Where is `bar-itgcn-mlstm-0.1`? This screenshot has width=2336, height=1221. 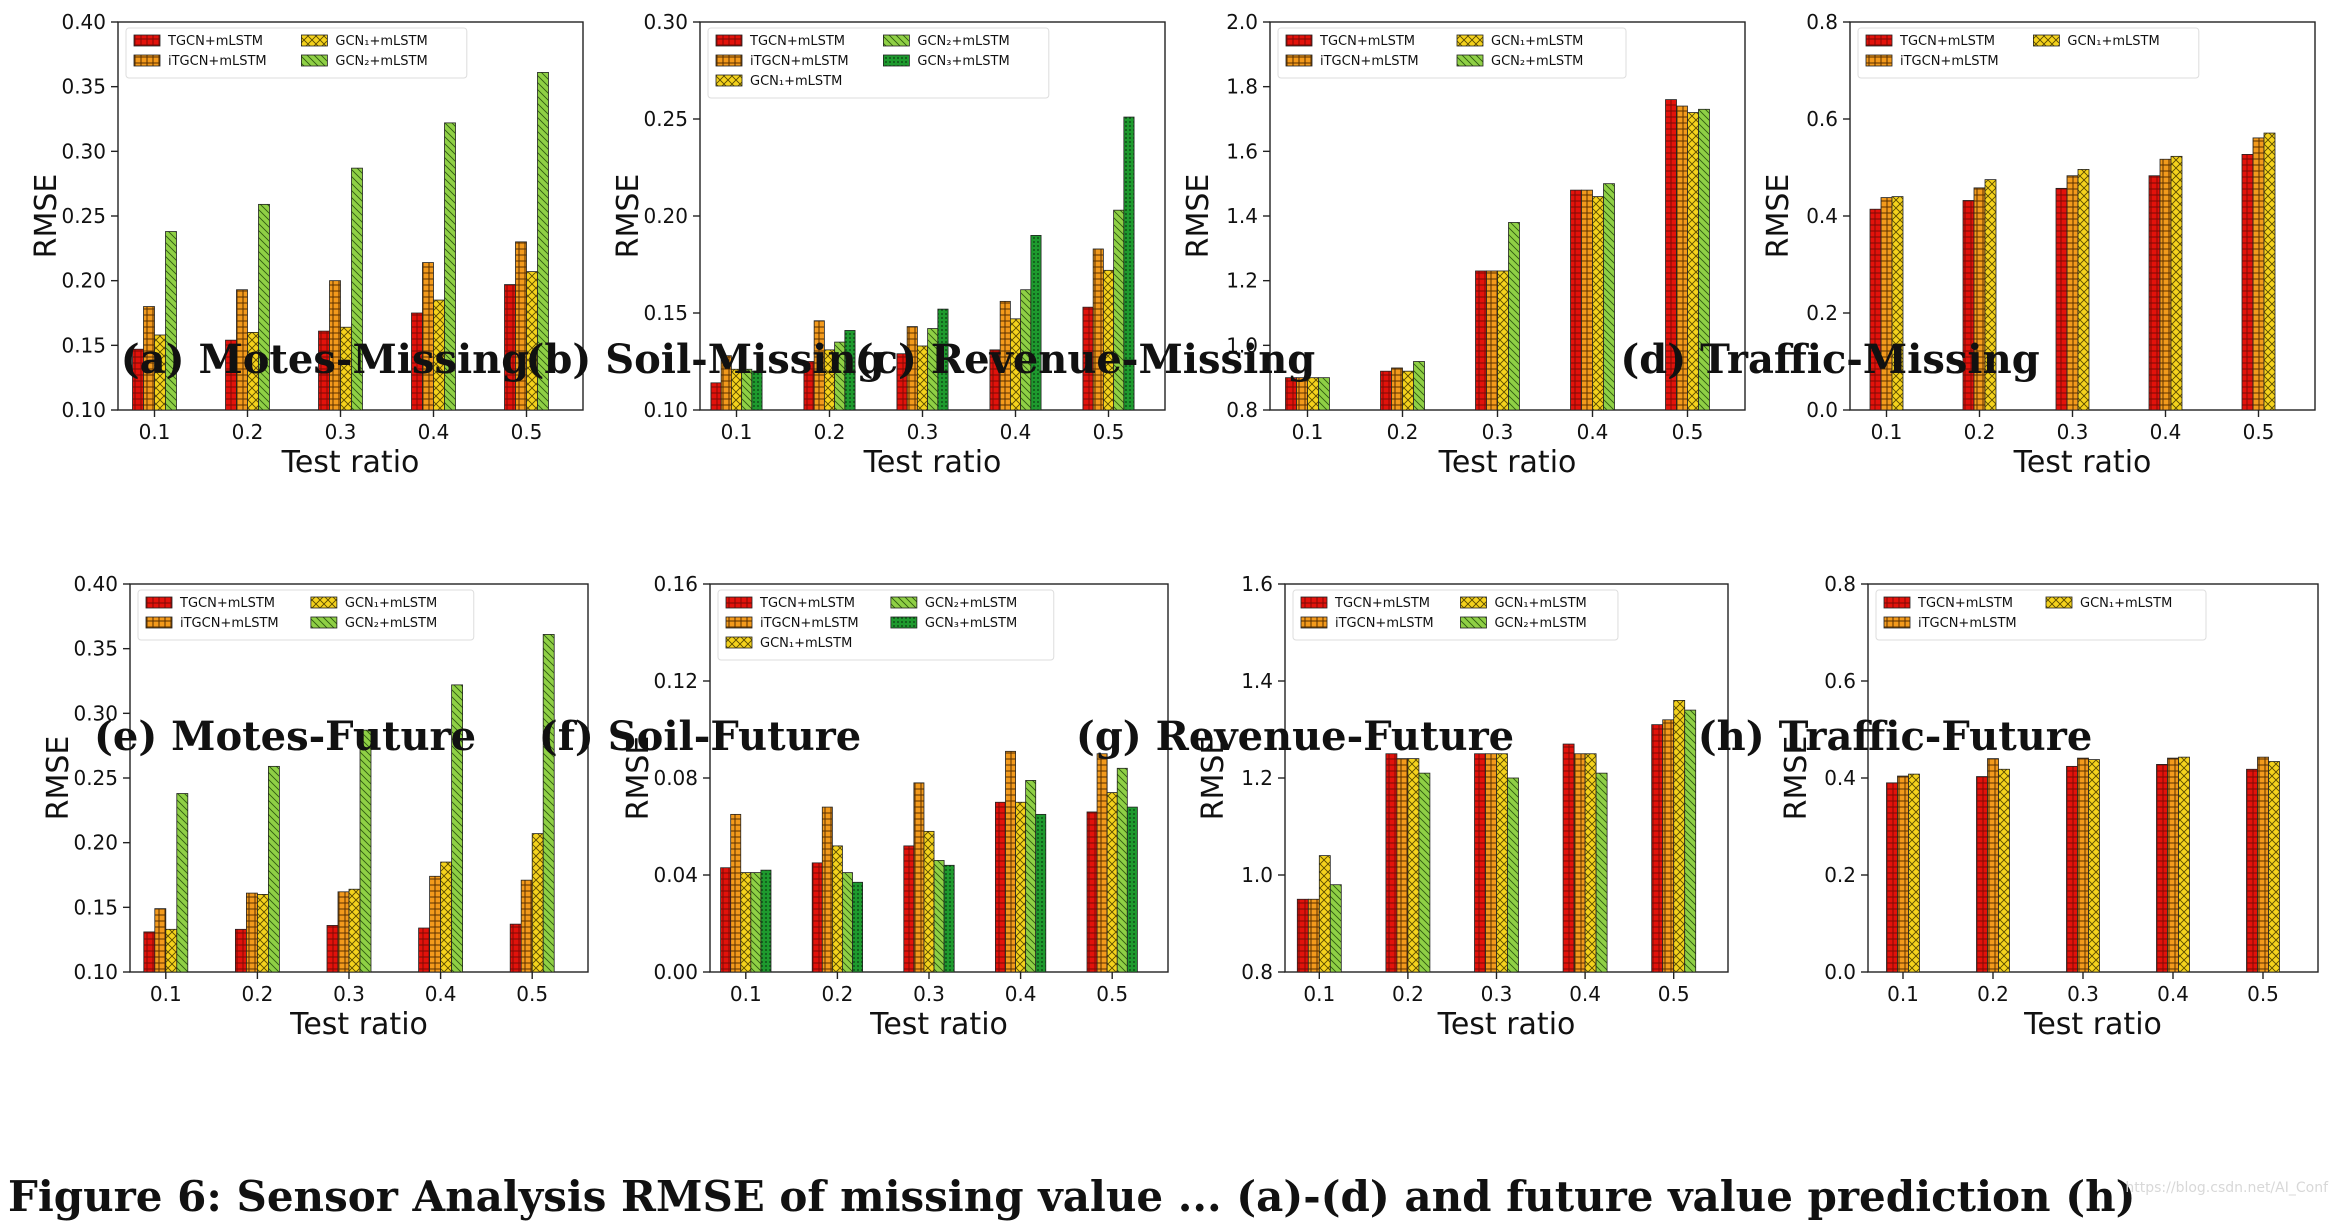
bar-itgcn-mlstm-0.1 is located at coordinates (160, 940).